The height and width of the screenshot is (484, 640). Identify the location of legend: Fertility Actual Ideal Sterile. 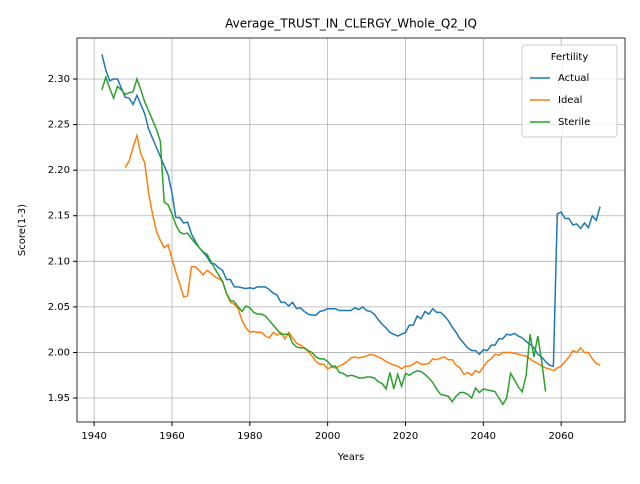
(569, 91).